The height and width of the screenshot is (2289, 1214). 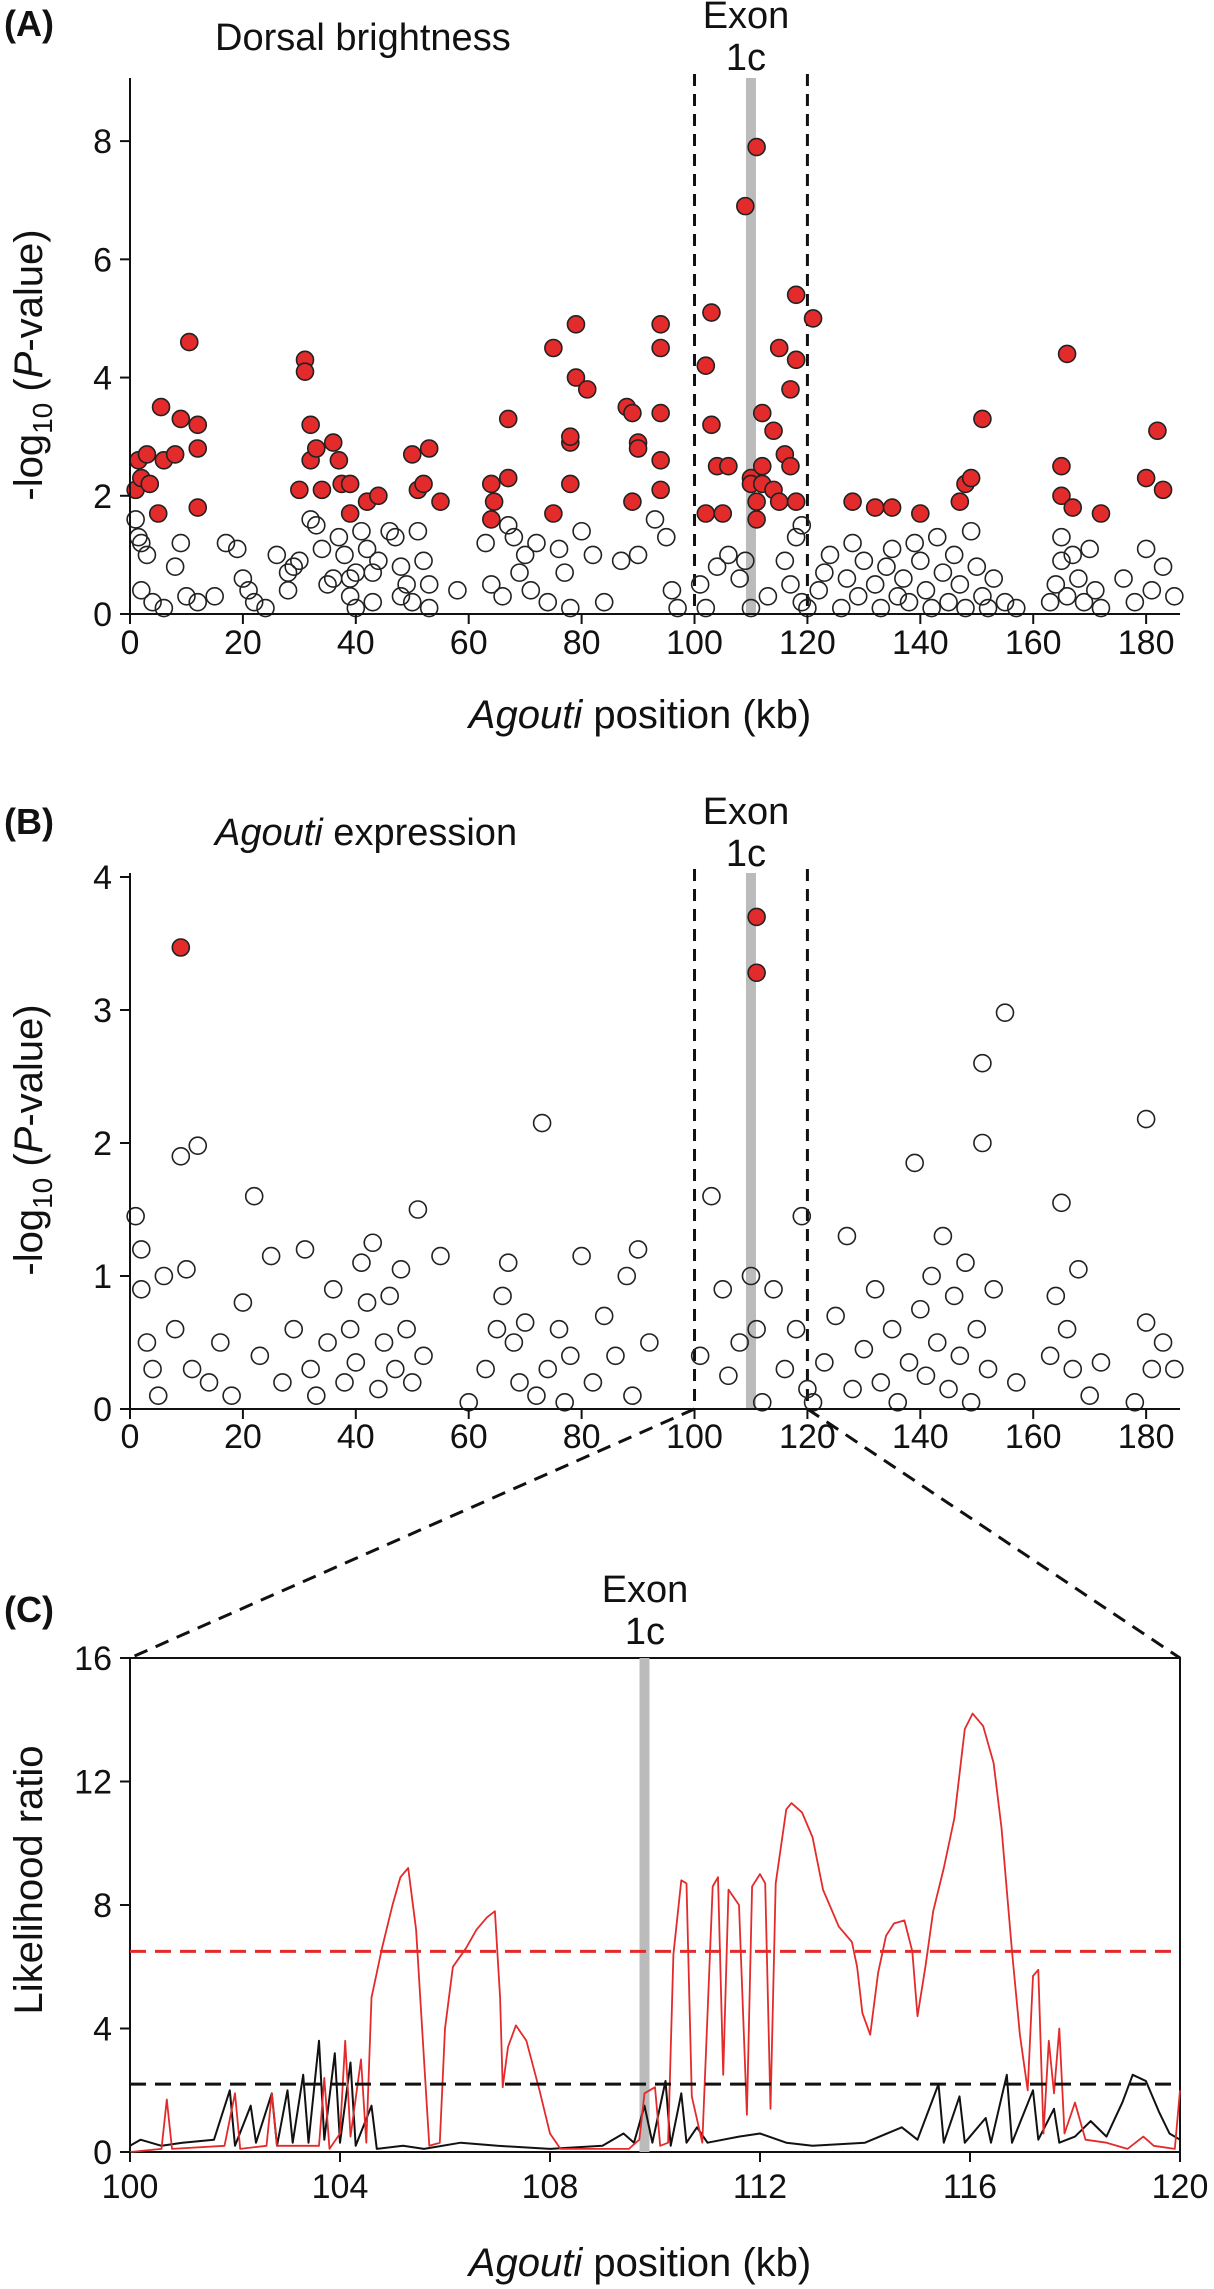 I want to click on panel-a-y-tick-label: 0, so click(x=102, y=615).